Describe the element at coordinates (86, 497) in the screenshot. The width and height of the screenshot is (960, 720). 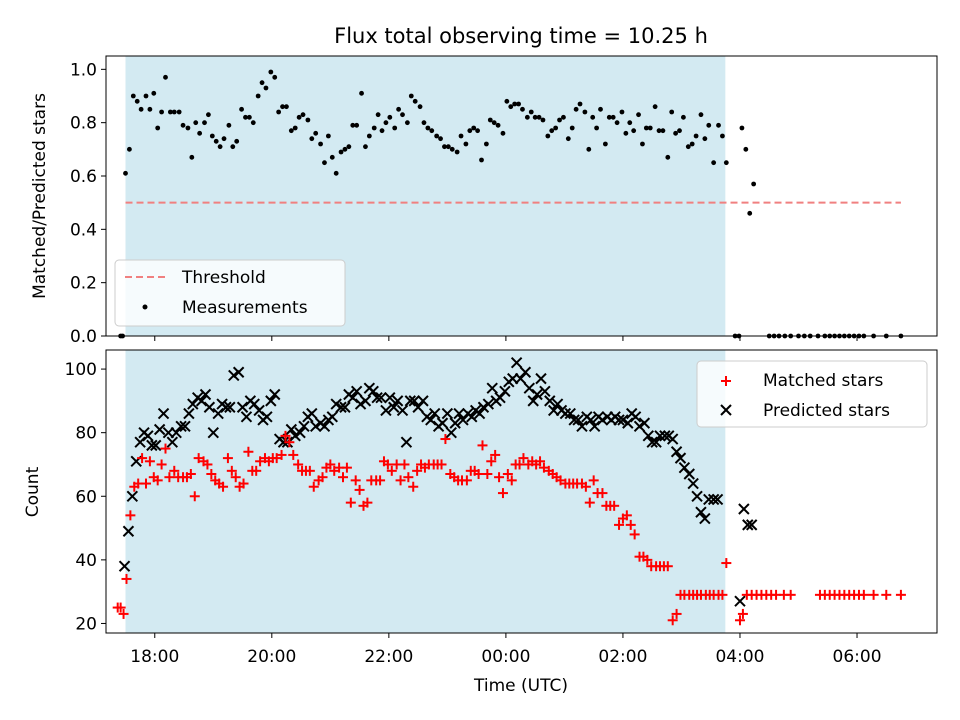
I see `bottom-y-tick-label: 60` at that location.